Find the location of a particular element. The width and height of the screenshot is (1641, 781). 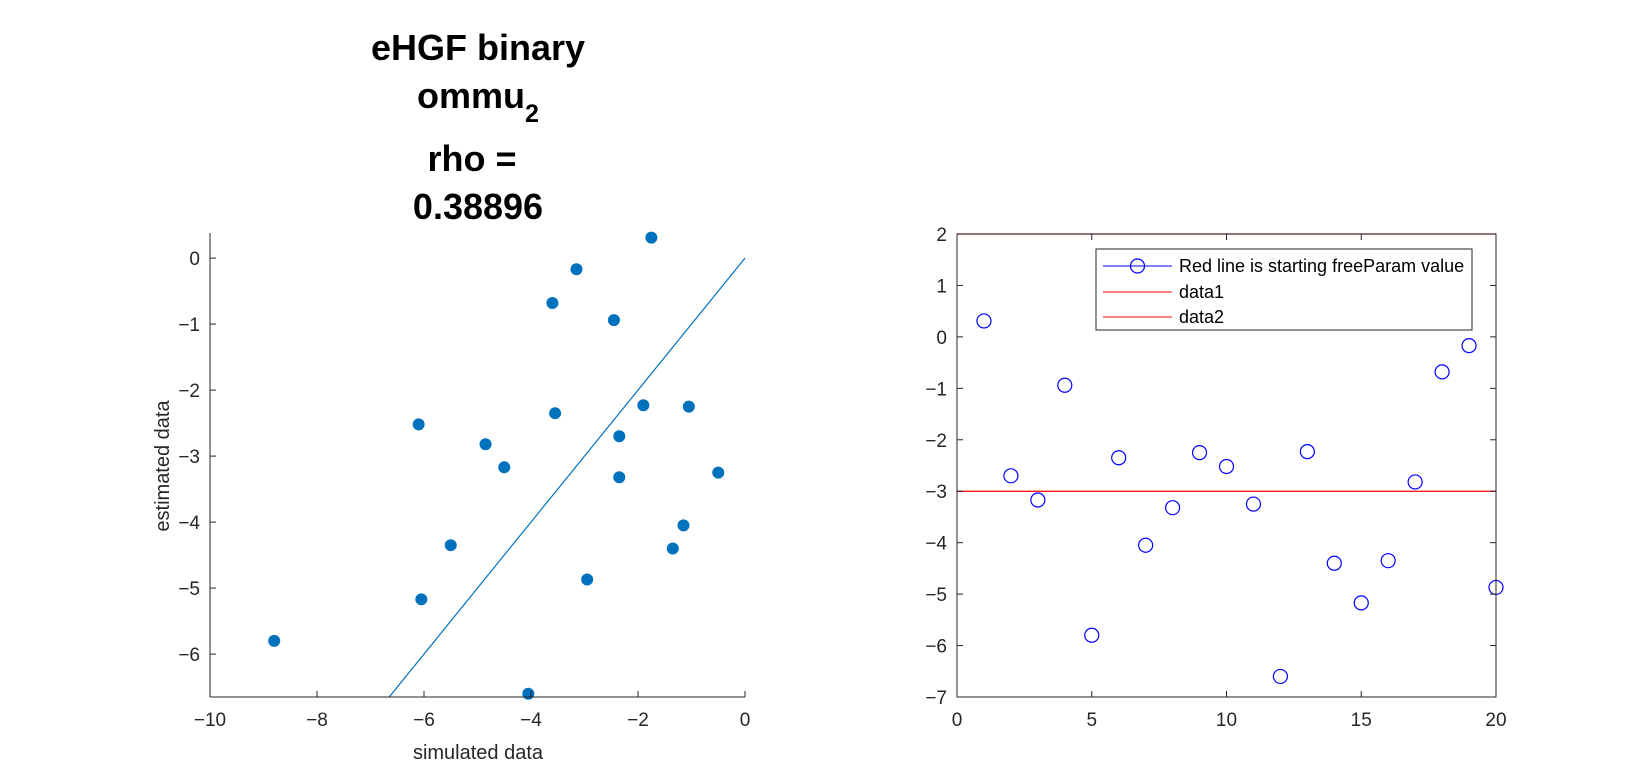

x-tick-label: 10 is located at coordinates (1226, 720).